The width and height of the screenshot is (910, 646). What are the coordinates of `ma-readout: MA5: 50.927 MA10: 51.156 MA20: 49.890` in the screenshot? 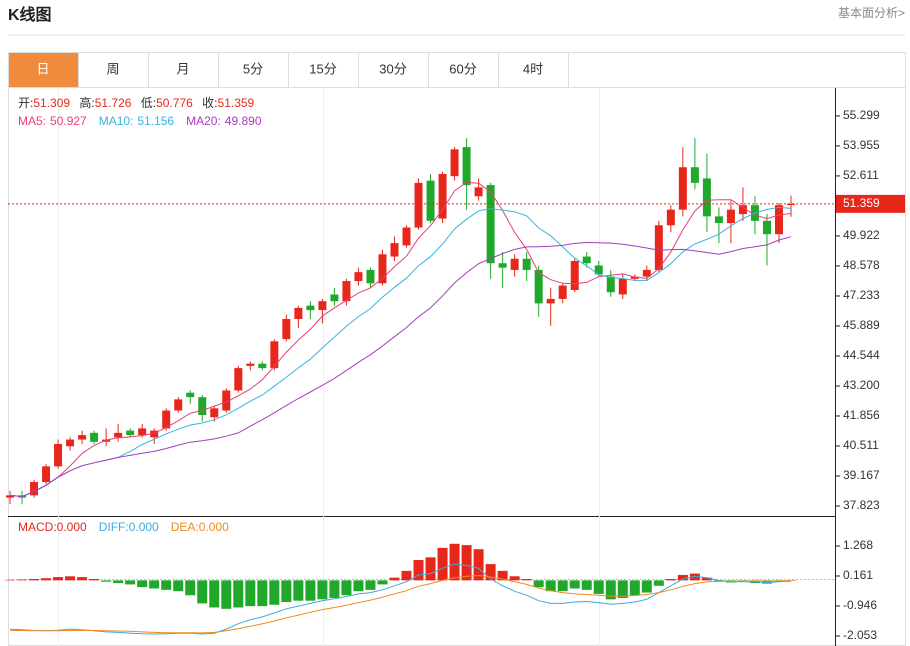 It's located at (140, 121).